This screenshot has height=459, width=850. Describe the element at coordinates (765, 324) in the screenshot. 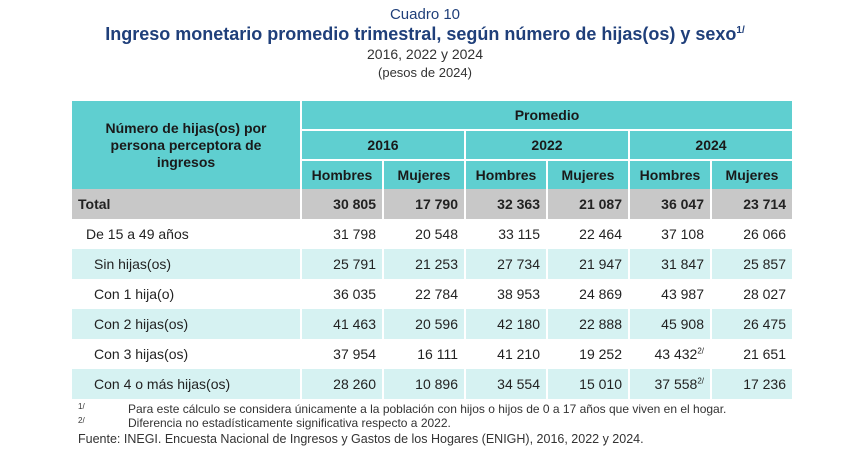

I see `cell-value: 26 475` at that location.